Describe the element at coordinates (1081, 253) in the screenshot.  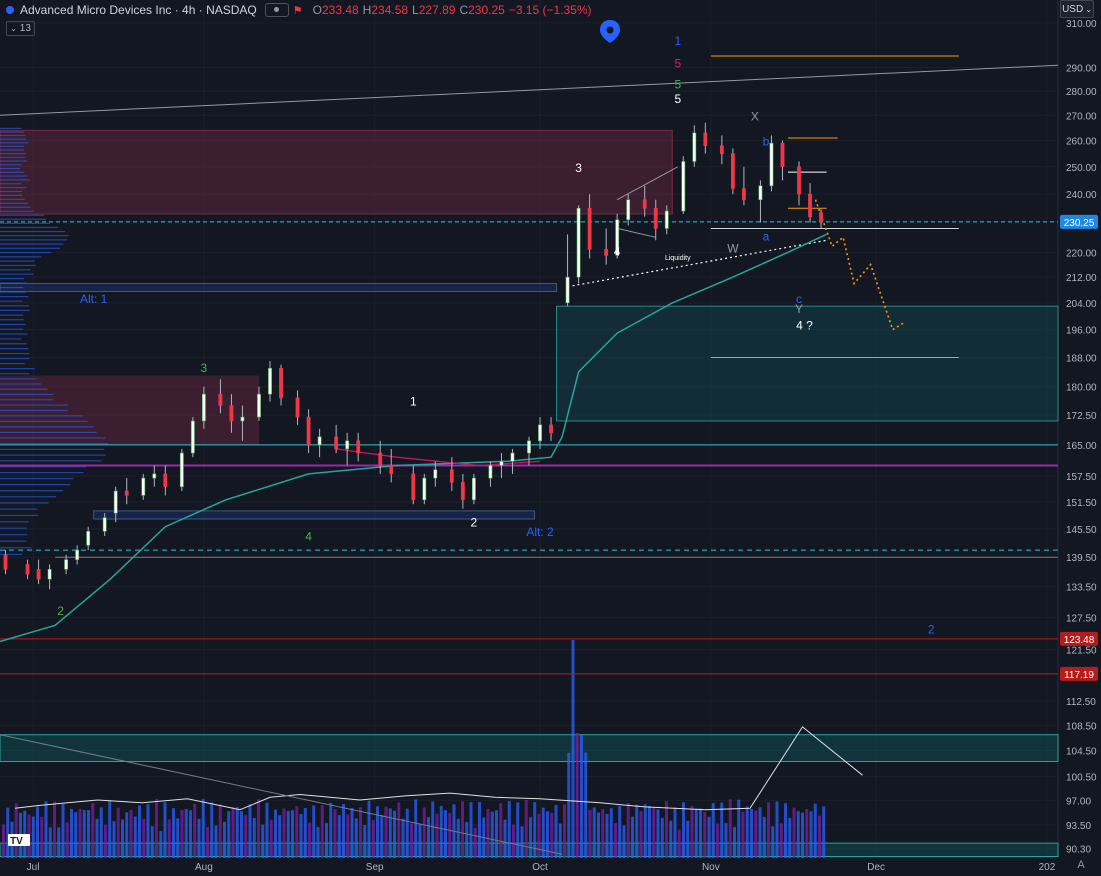
I see `price-tick-label: 220.00` at that location.